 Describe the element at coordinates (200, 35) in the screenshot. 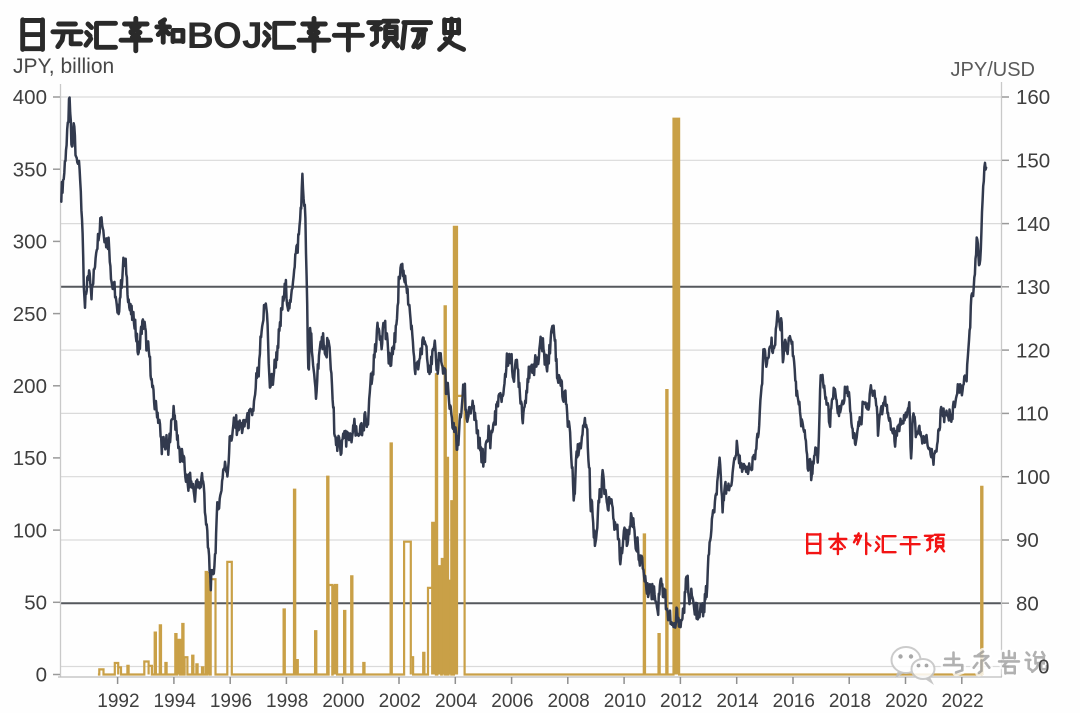

I see `svg-text: B` at that location.